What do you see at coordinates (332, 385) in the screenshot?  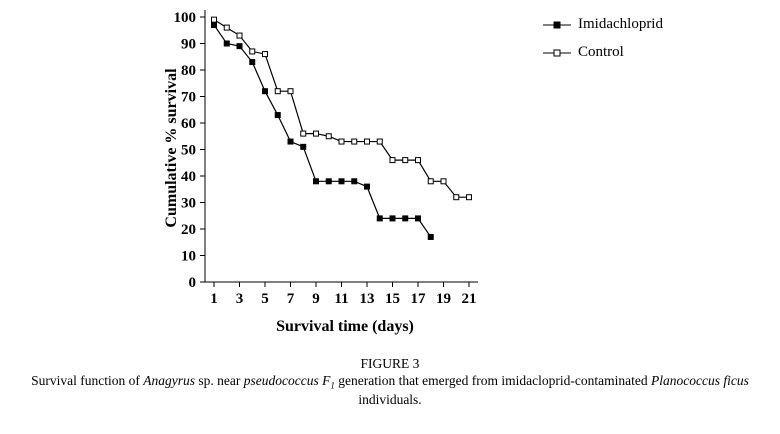 I see `caption-f1-subscript: 1` at bounding box center [332, 385].